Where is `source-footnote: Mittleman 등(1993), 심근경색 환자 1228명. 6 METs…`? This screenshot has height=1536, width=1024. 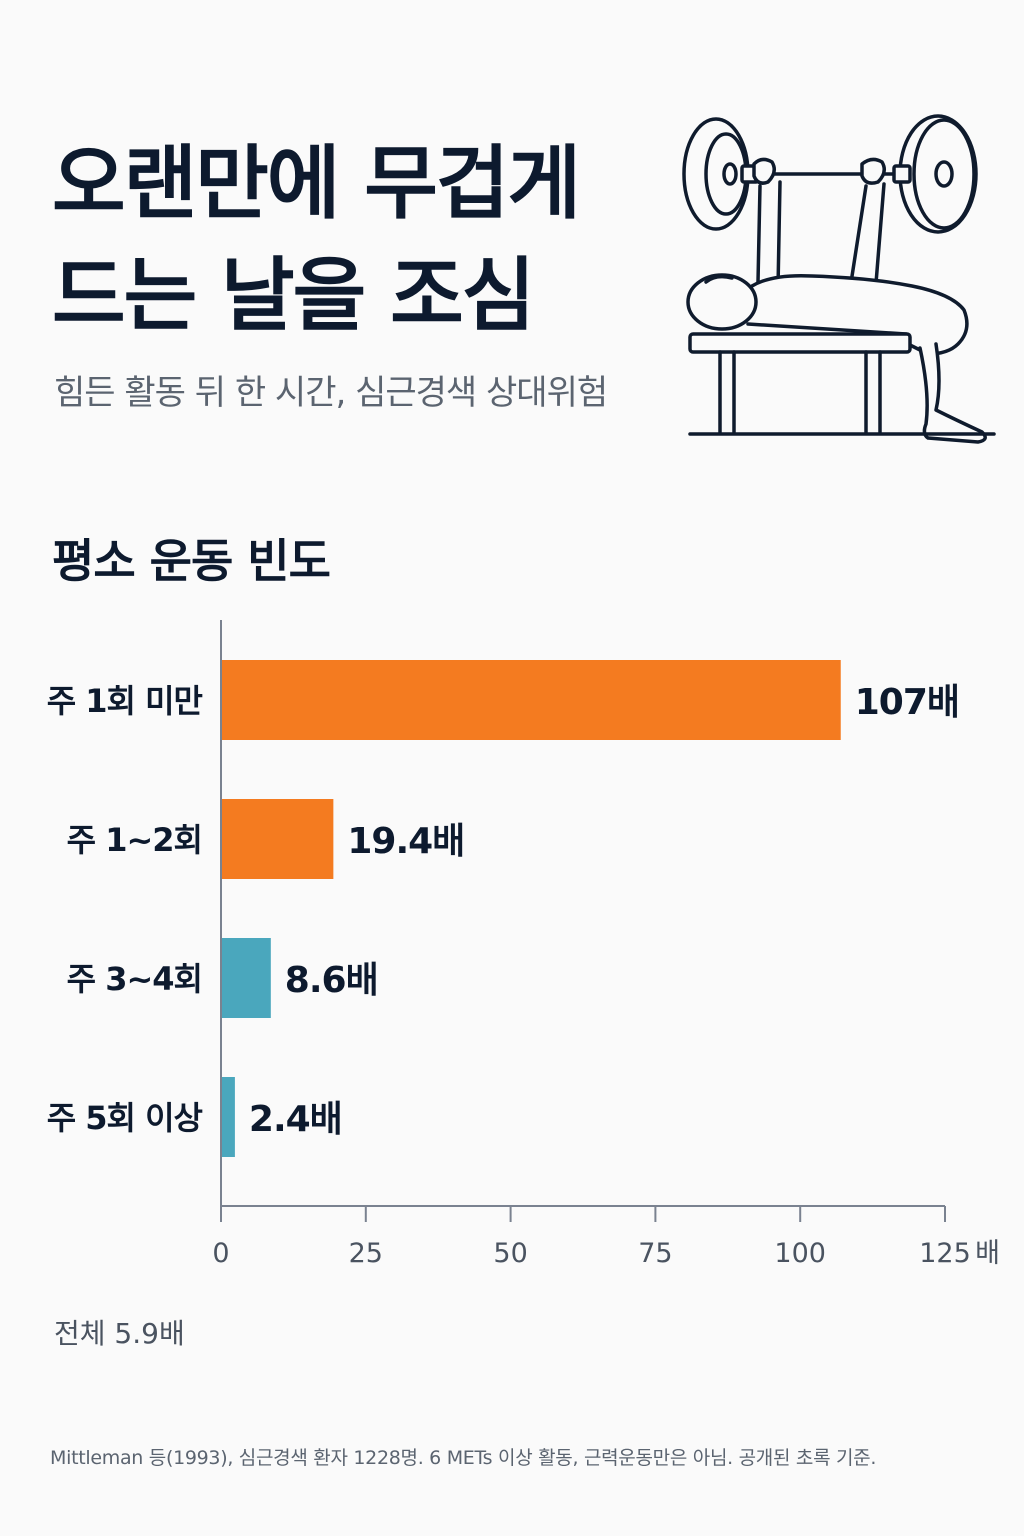 source-footnote: Mittleman 등(1993), 심근경색 환자 1228명. 6 METs… is located at coordinates (463, 1458).